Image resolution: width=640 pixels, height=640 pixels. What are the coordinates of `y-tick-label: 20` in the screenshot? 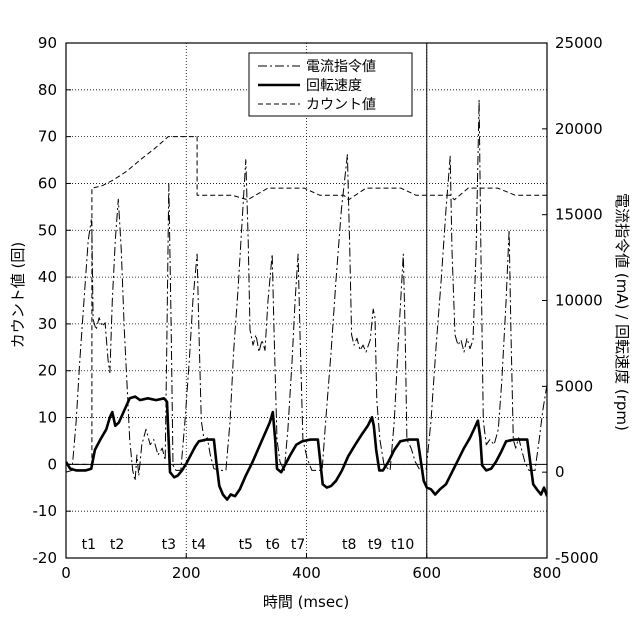 It's located at (47, 371).